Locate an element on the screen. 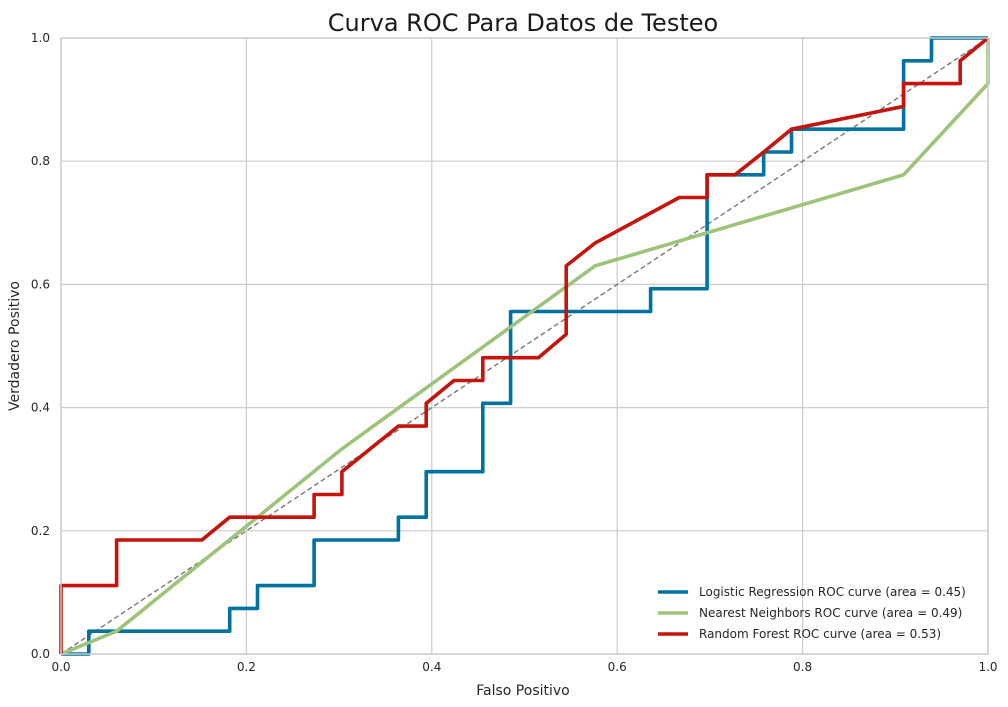  x-tick-label: 1.0 is located at coordinates (987, 667).